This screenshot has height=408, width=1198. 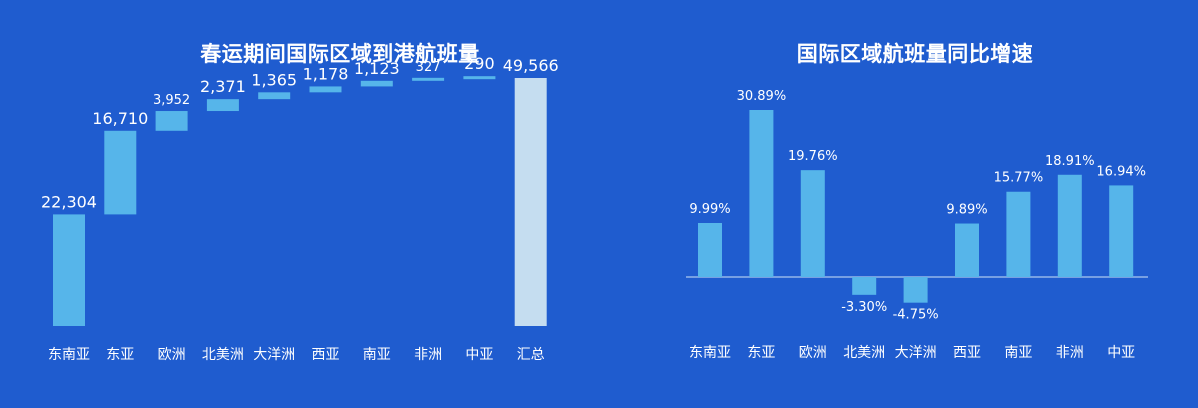 What do you see at coordinates (377, 355) in the screenshot?
I see `waterfall-category-label: 南亚` at bounding box center [377, 355].